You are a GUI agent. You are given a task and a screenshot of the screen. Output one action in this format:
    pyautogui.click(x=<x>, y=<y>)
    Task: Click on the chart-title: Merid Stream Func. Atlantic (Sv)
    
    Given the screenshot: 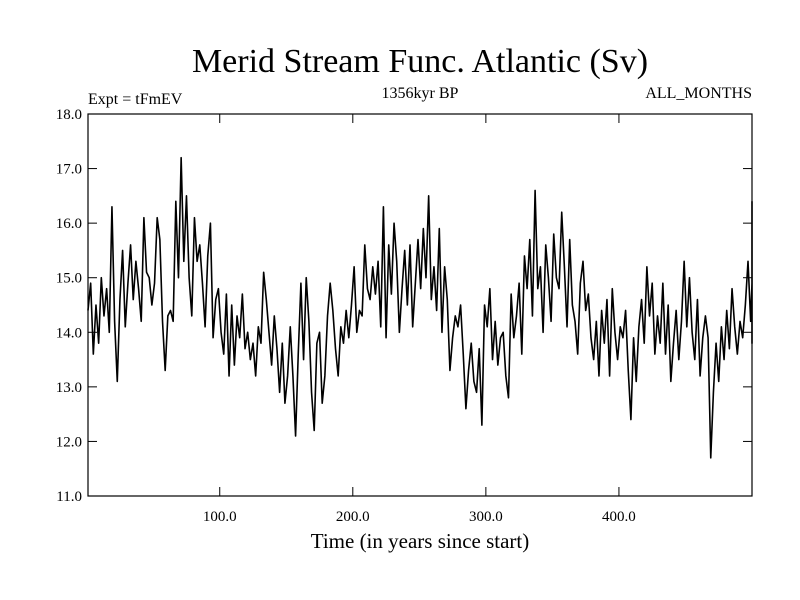 What is the action you would take?
    pyautogui.click(x=420, y=61)
    